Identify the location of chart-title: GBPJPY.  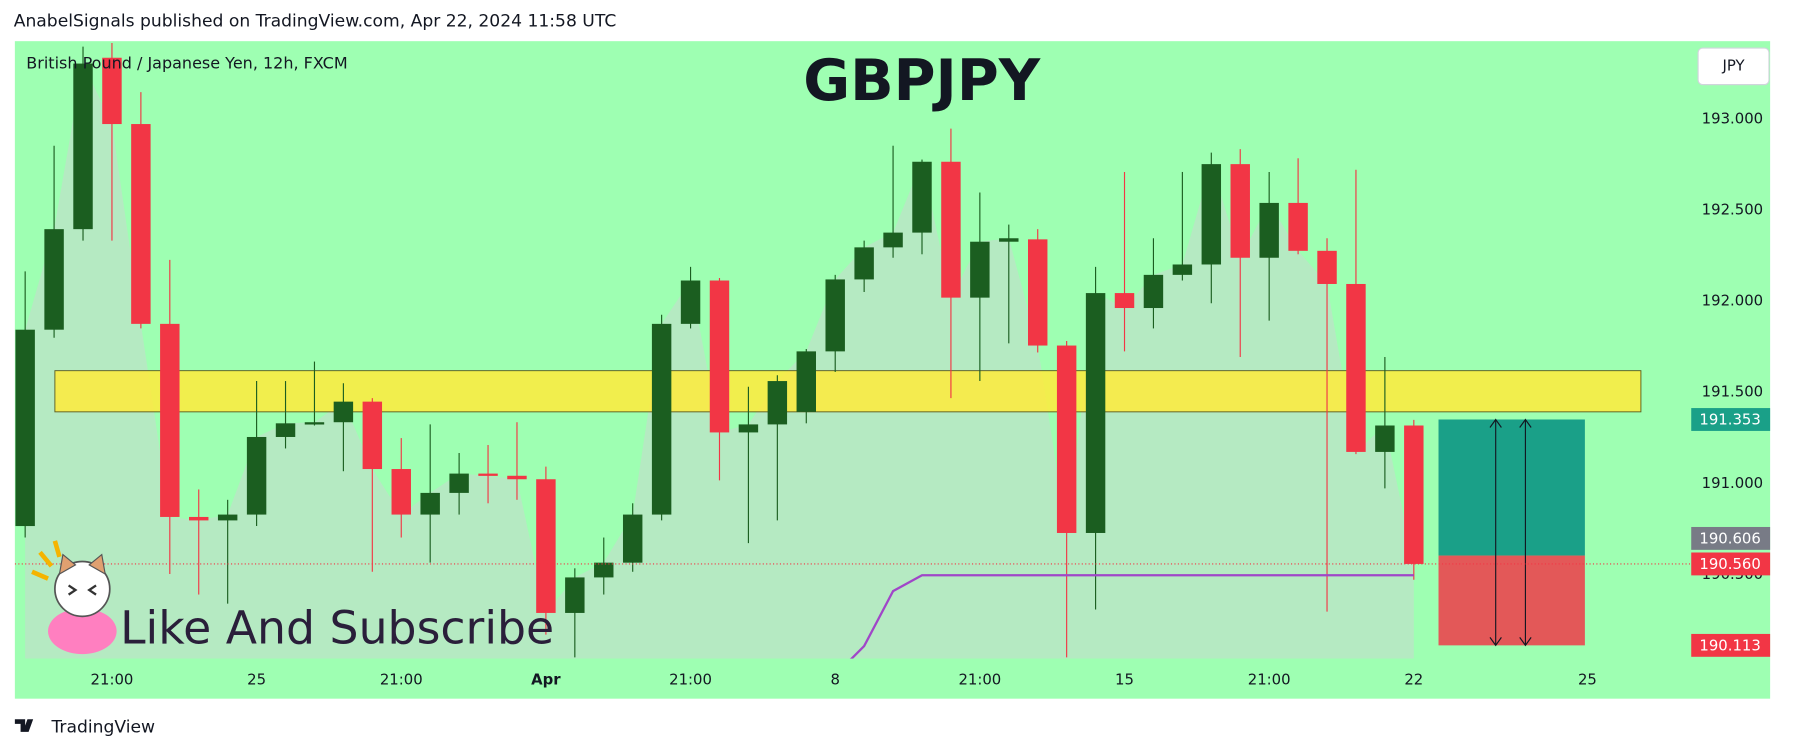
(922, 81).